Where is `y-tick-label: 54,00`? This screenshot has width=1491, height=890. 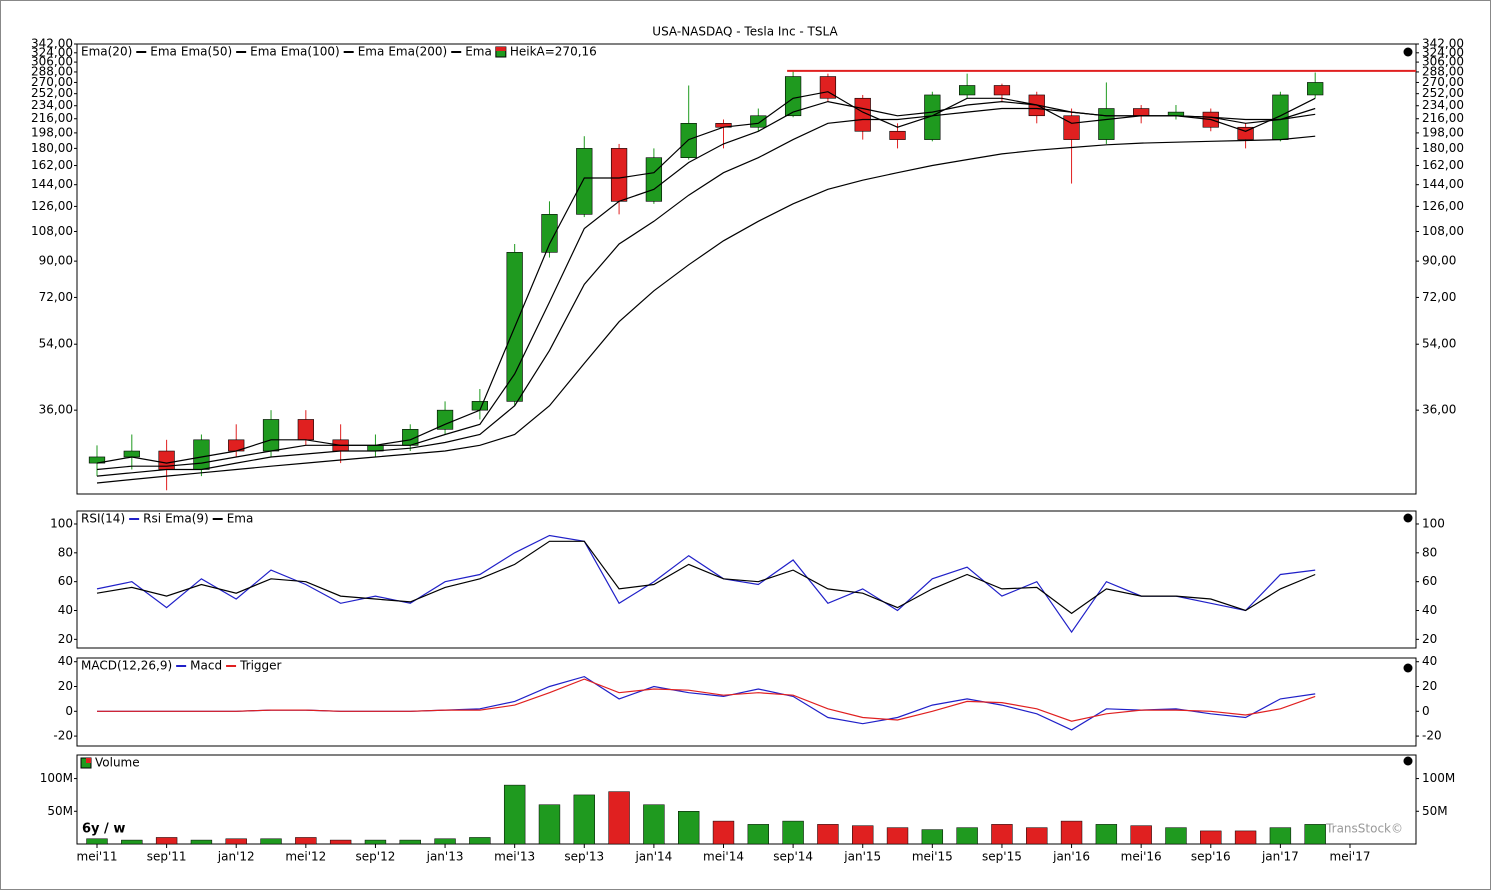
y-tick-label: 54,00 is located at coordinates (1439, 344).